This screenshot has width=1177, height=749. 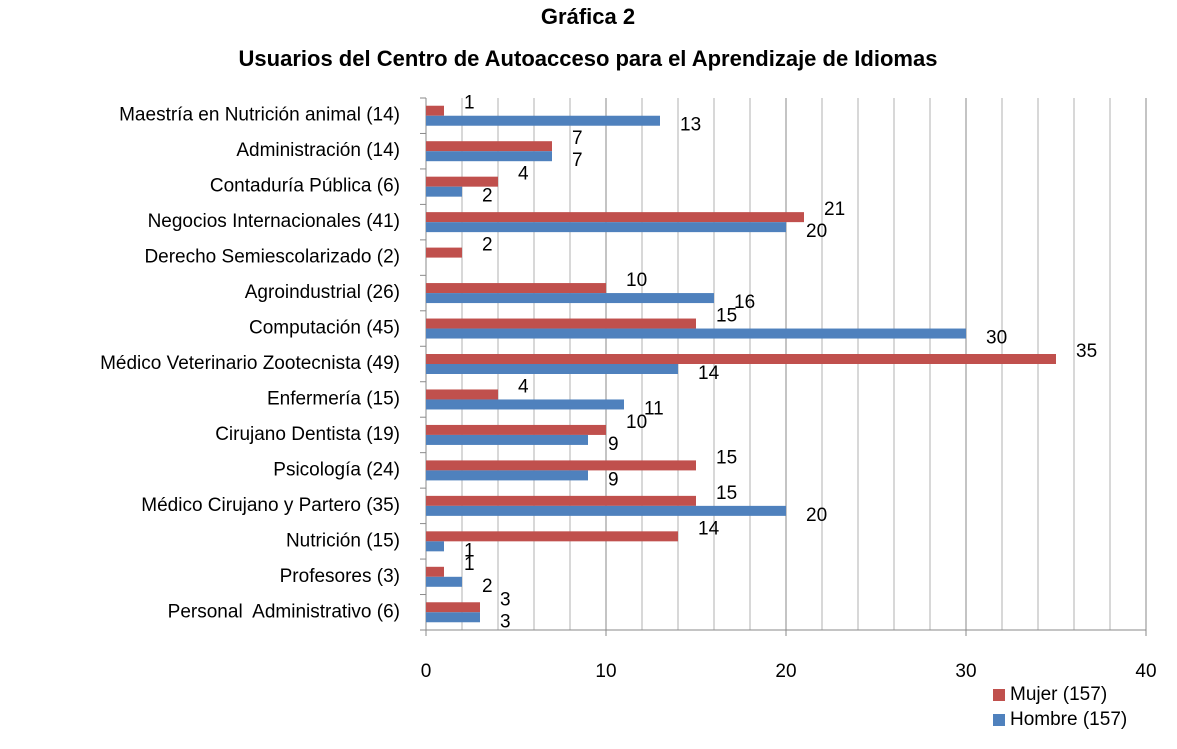 What do you see at coordinates (1058, 694) in the screenshot?
I see `legend-label: Mujer (157)` at bounding box center [1058, 694].